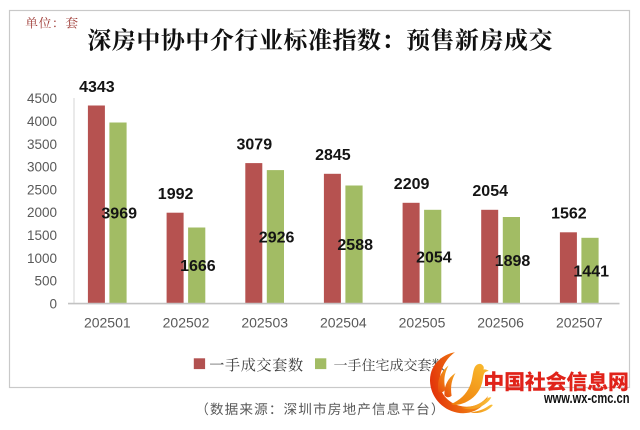  I want to click on svg-text: 202501, so click(107, 323).